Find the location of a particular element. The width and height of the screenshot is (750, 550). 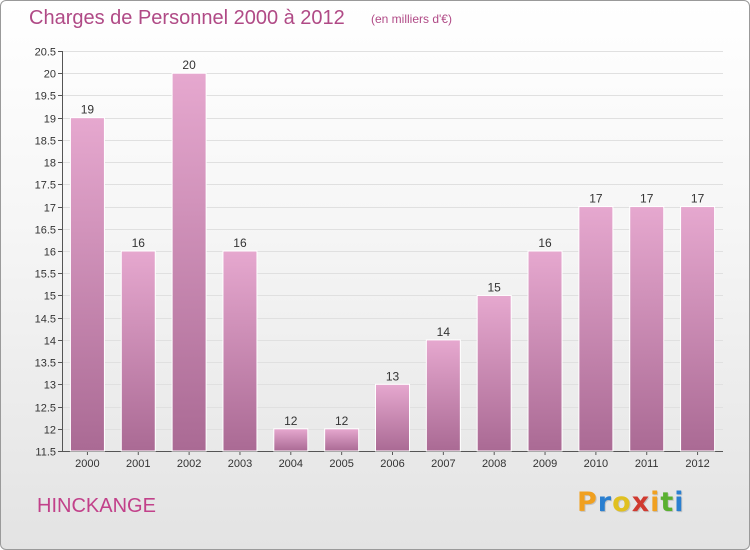

bar-2007 is located at coordinates (443, 395).